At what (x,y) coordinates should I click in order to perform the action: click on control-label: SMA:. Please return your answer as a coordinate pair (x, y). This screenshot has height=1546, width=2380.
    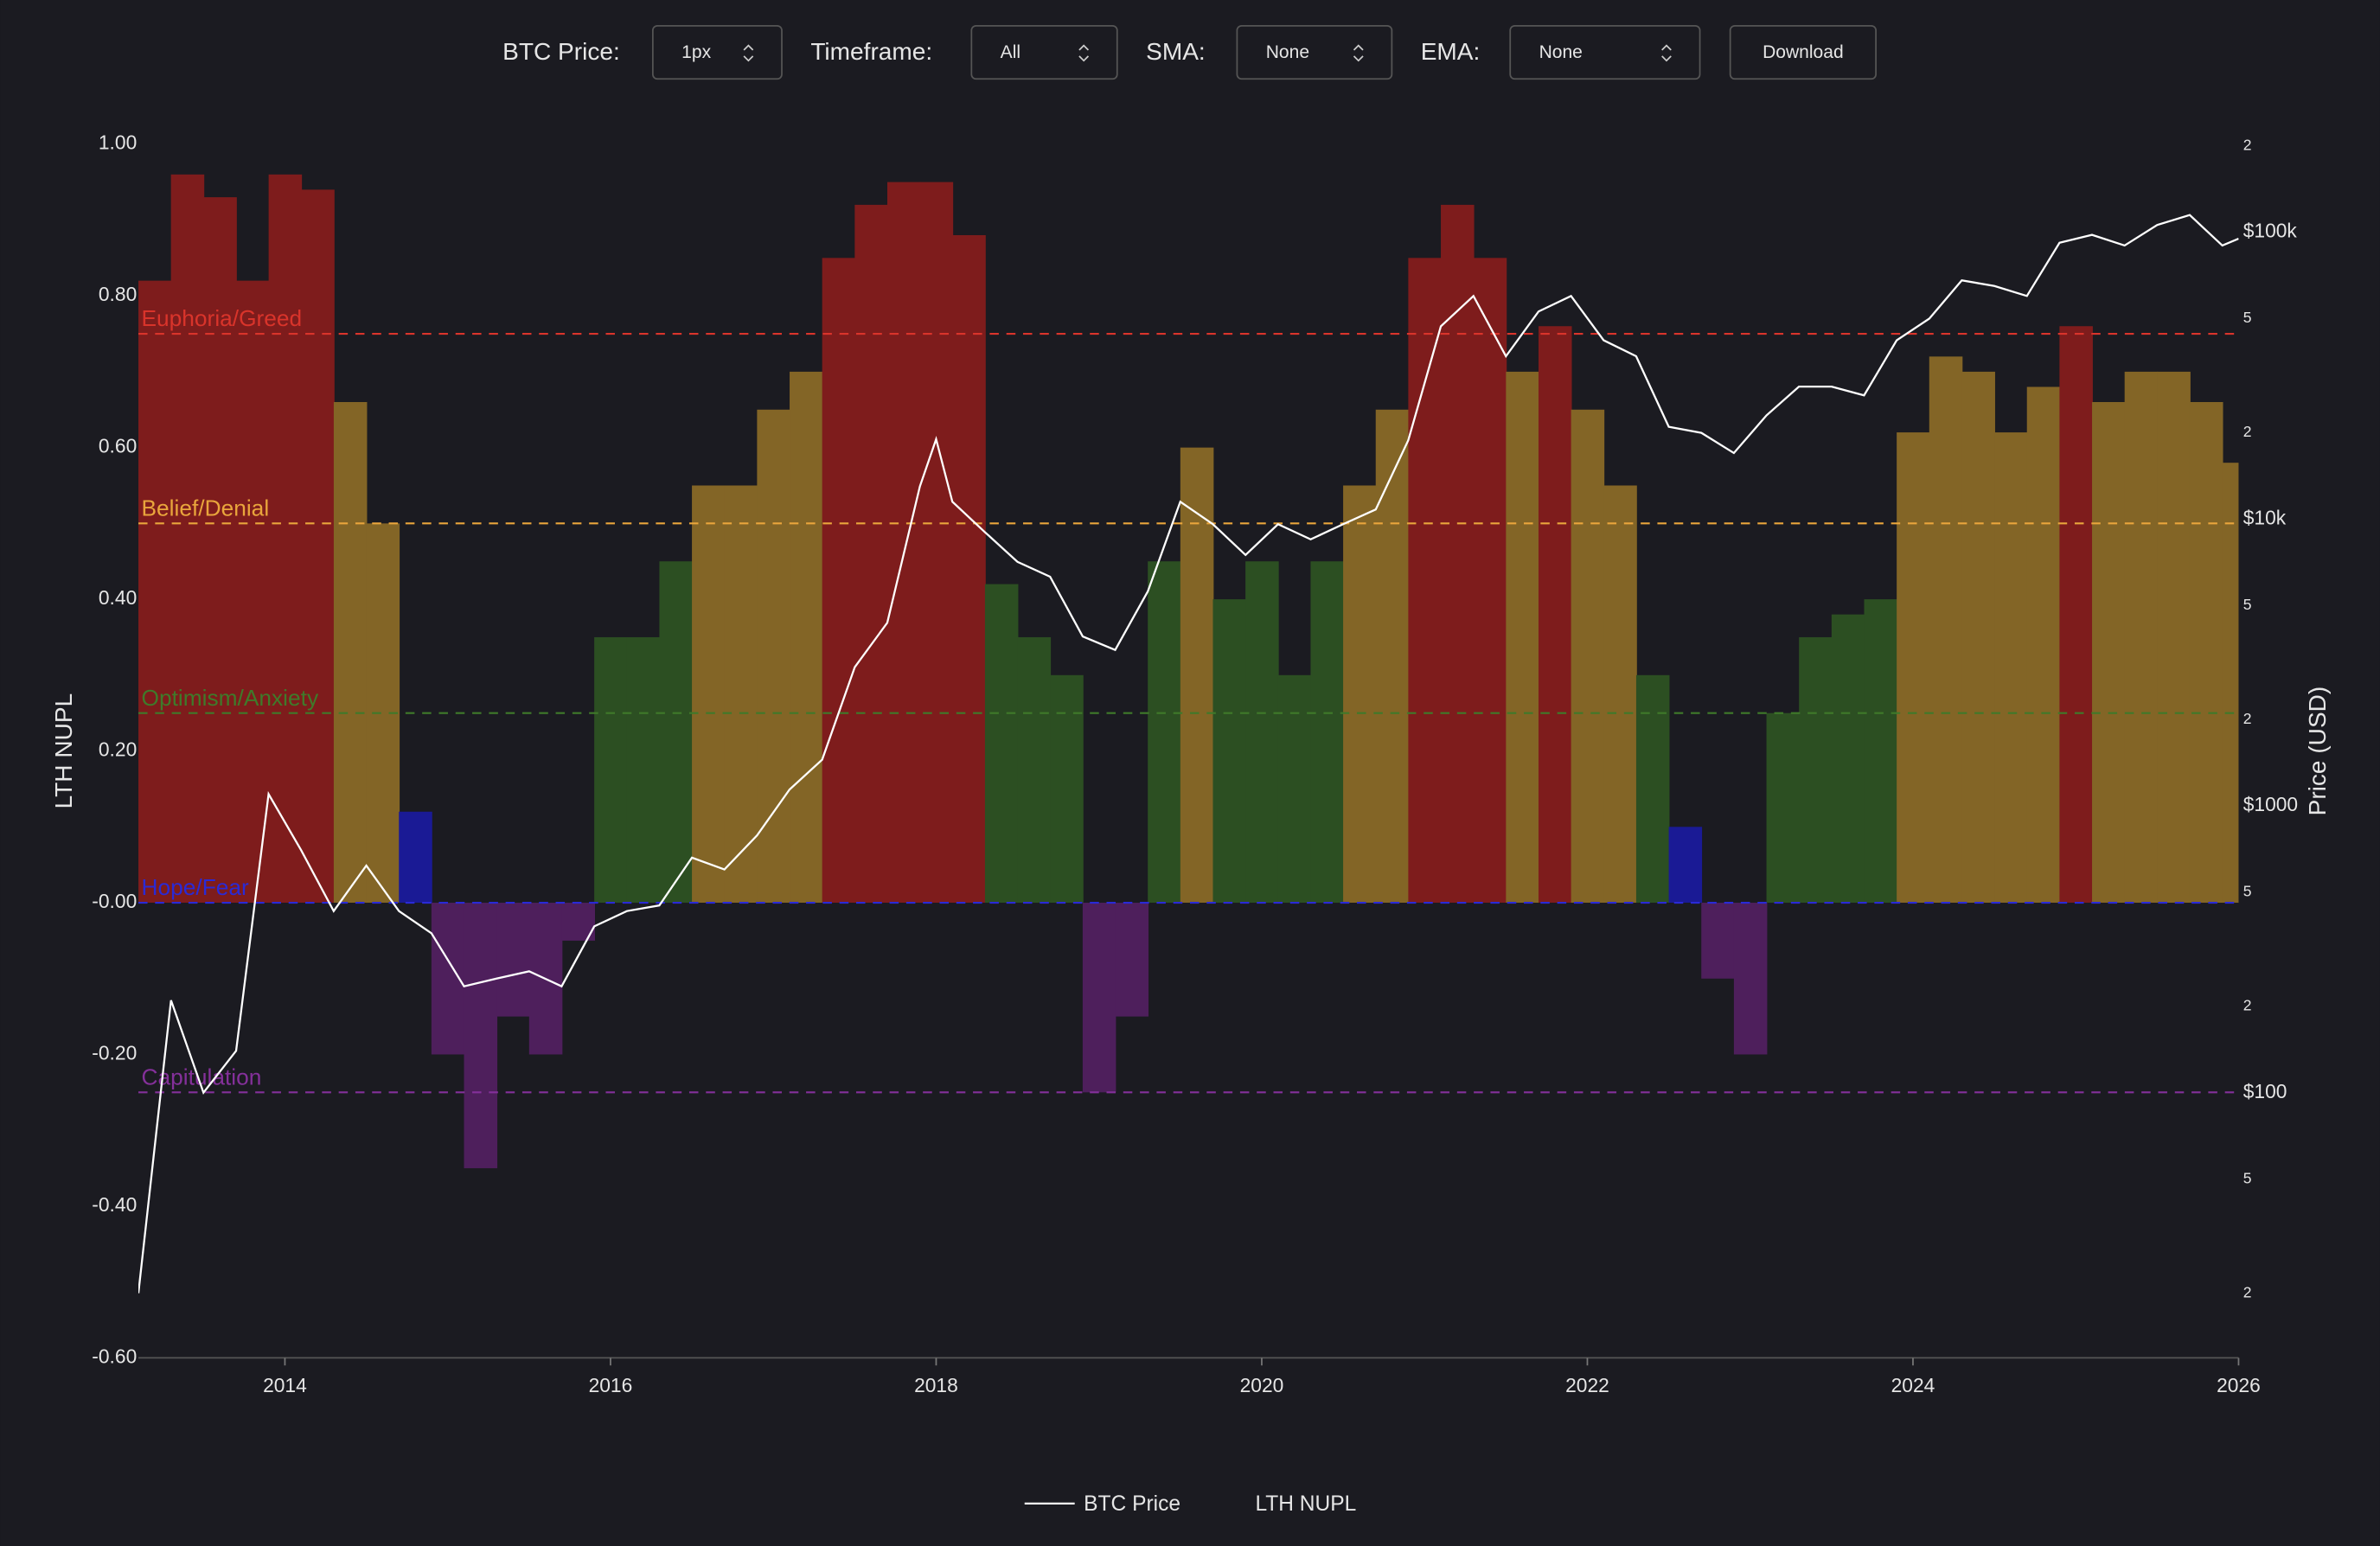
    Looking at the image, I should click on (1176, 51).